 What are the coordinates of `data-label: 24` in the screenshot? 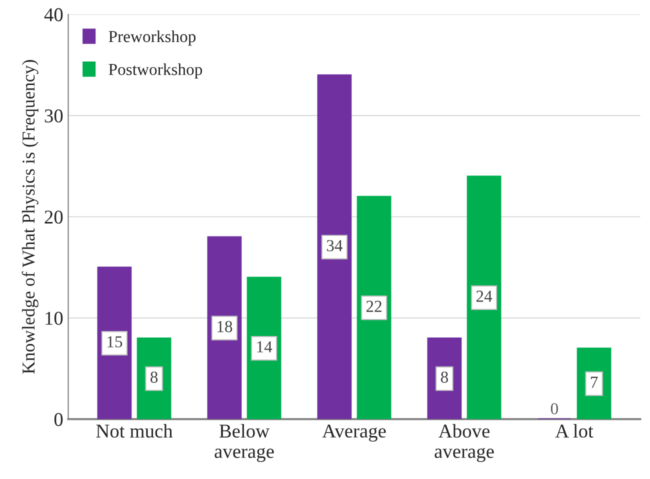 It's located at (484, 296).